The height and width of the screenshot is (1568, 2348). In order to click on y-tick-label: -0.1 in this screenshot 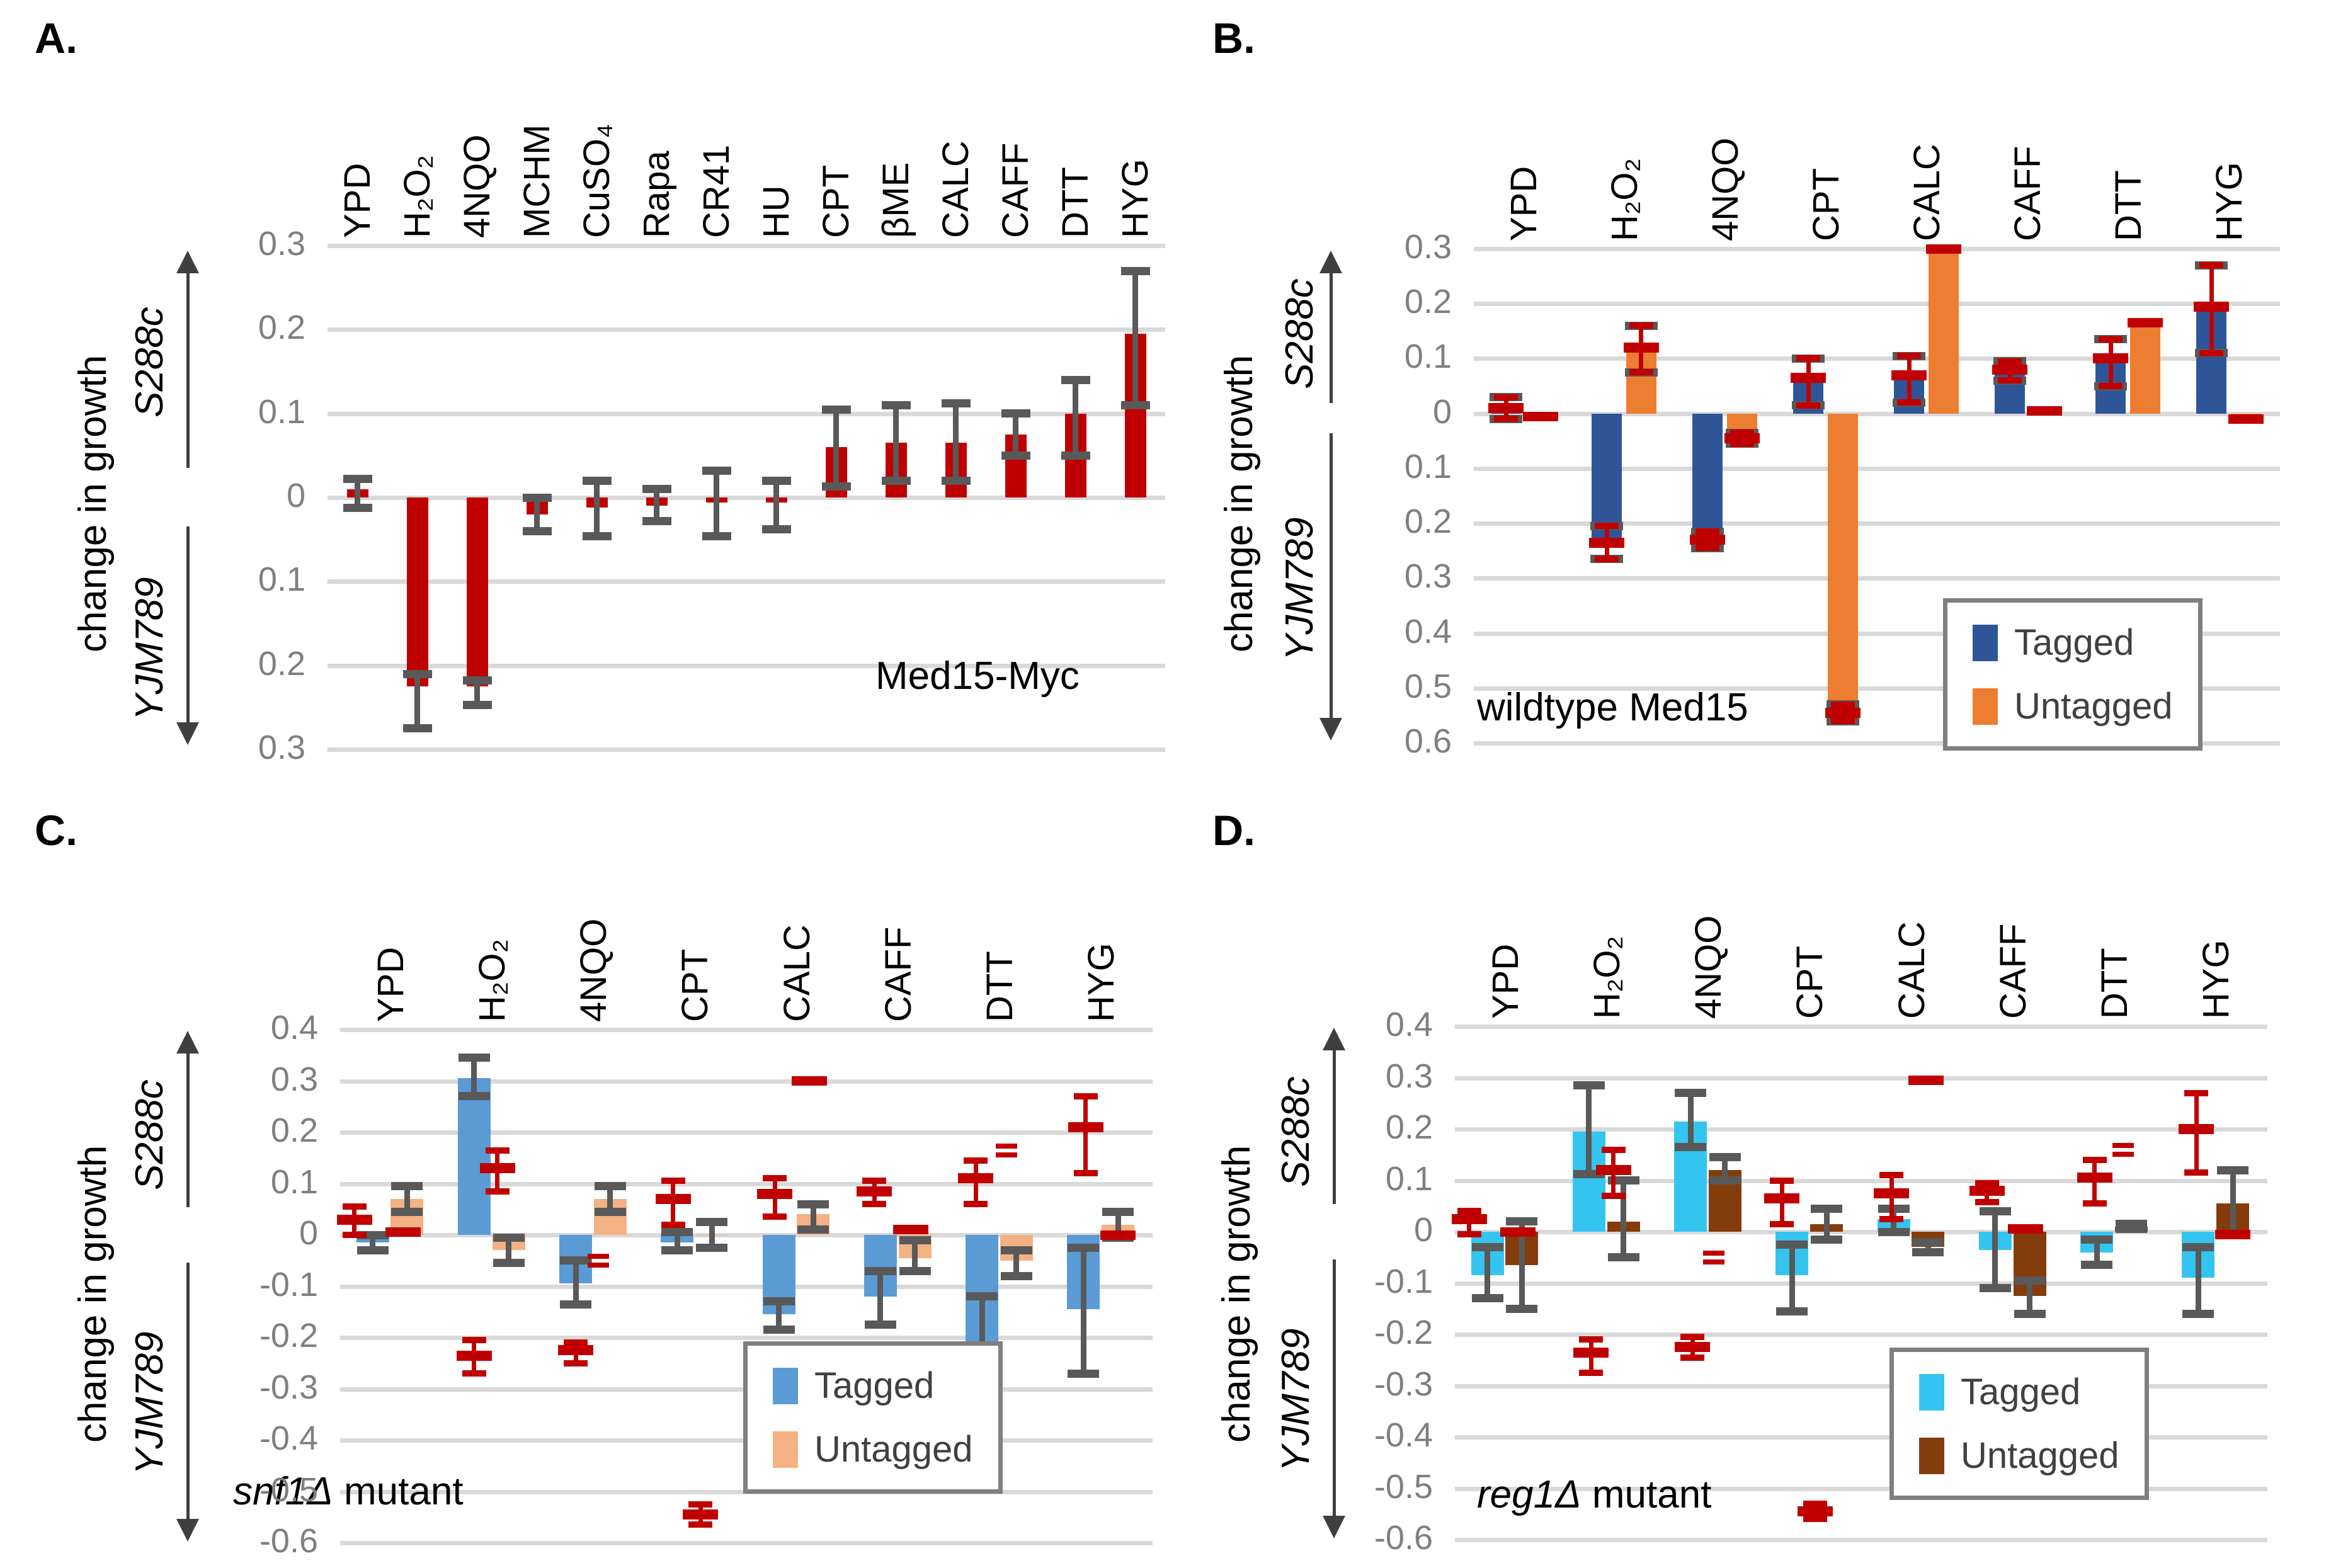, I will do `click(1403, 1281)`.